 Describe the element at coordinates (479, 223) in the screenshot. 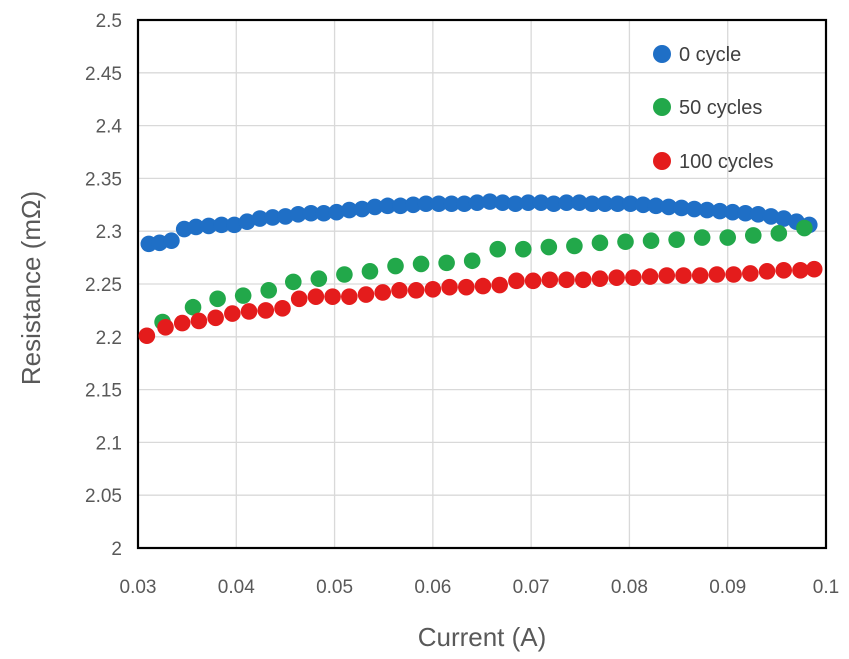

I see `series-0-cycle` at that location.